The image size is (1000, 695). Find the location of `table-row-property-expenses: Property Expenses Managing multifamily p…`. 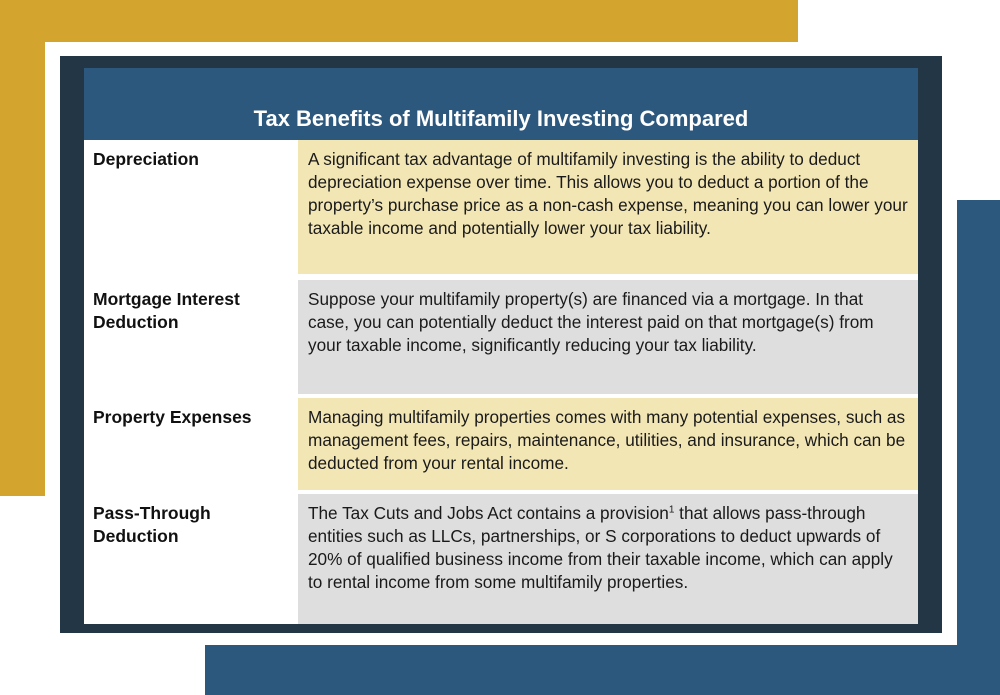

table-row-property-expenses: Property Expenses Managing multifamily p… is located at coordinates (501, 444).